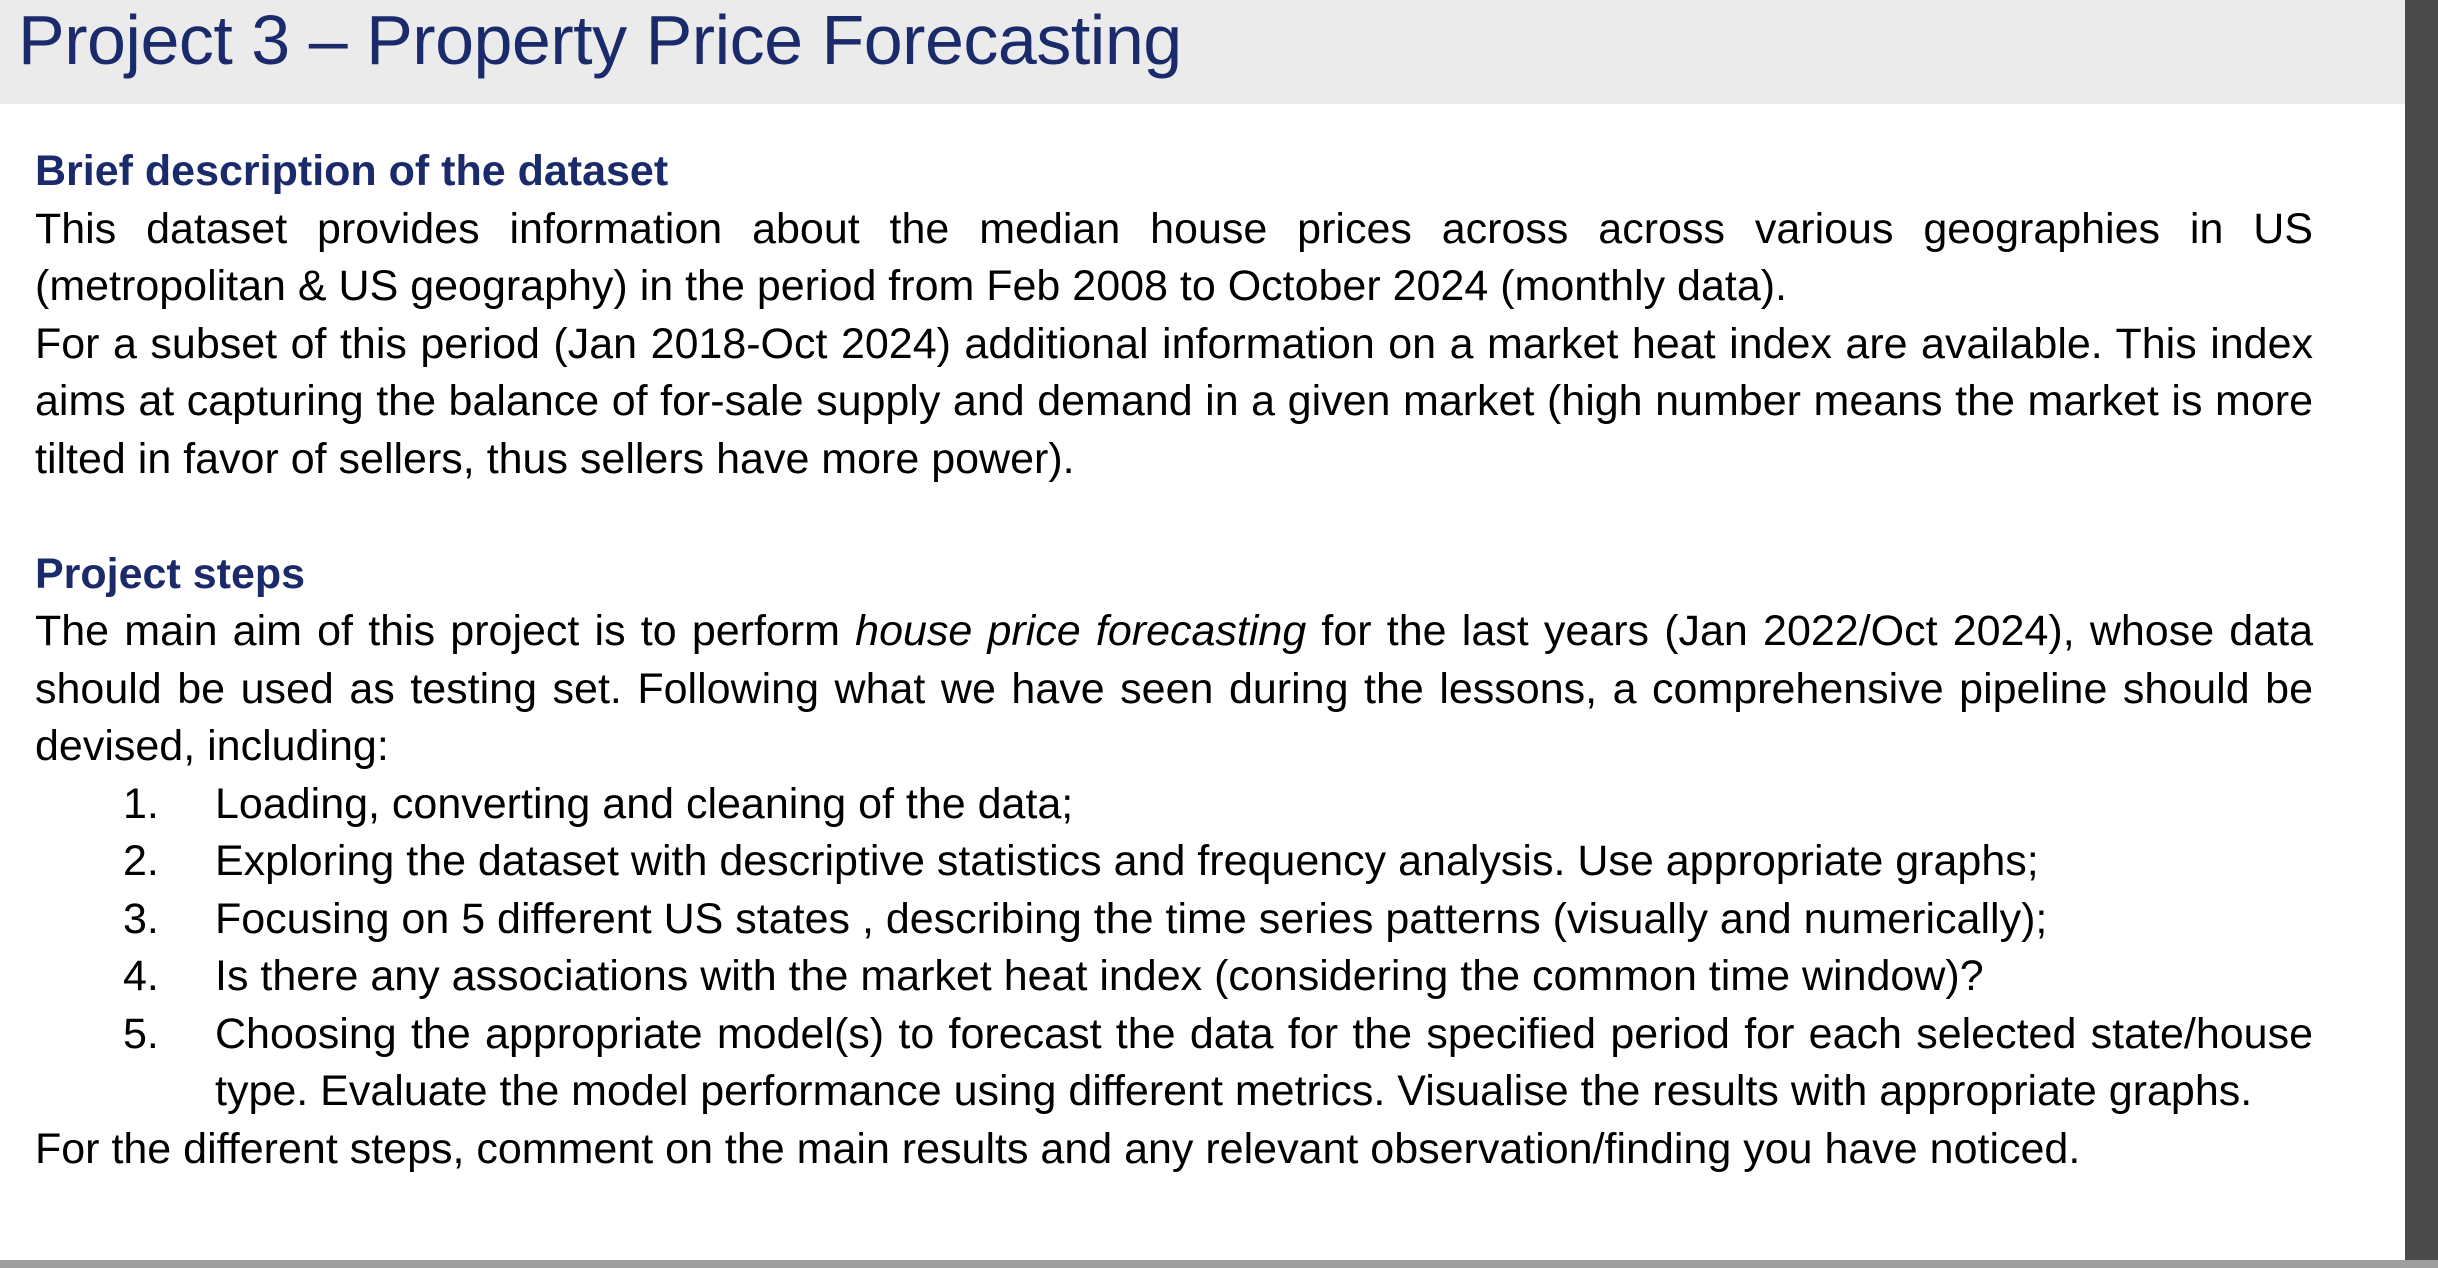  Describe the element at coordinates (141, 918) in the screenshot. I see `step-number: 3.` at that location.